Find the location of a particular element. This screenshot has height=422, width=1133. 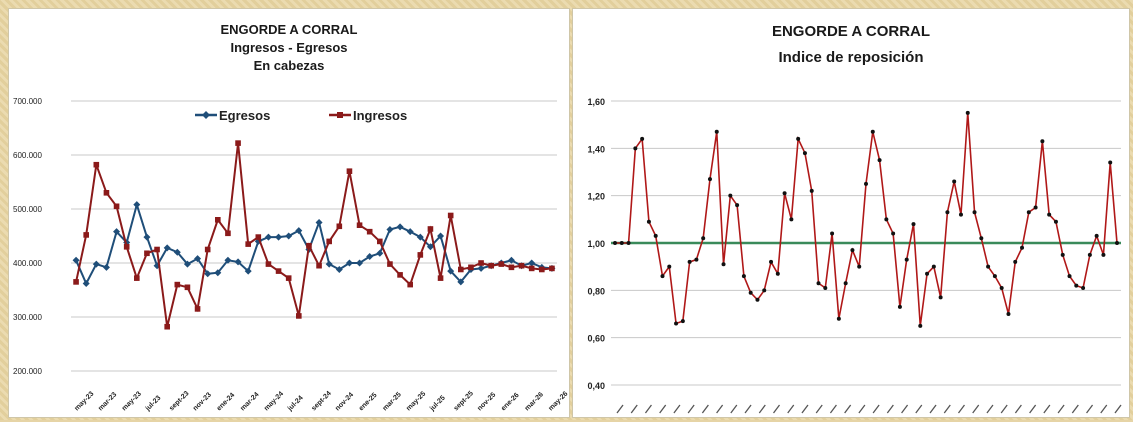

legend-ingresos: Ingresos is located at coordinates (368, 115).